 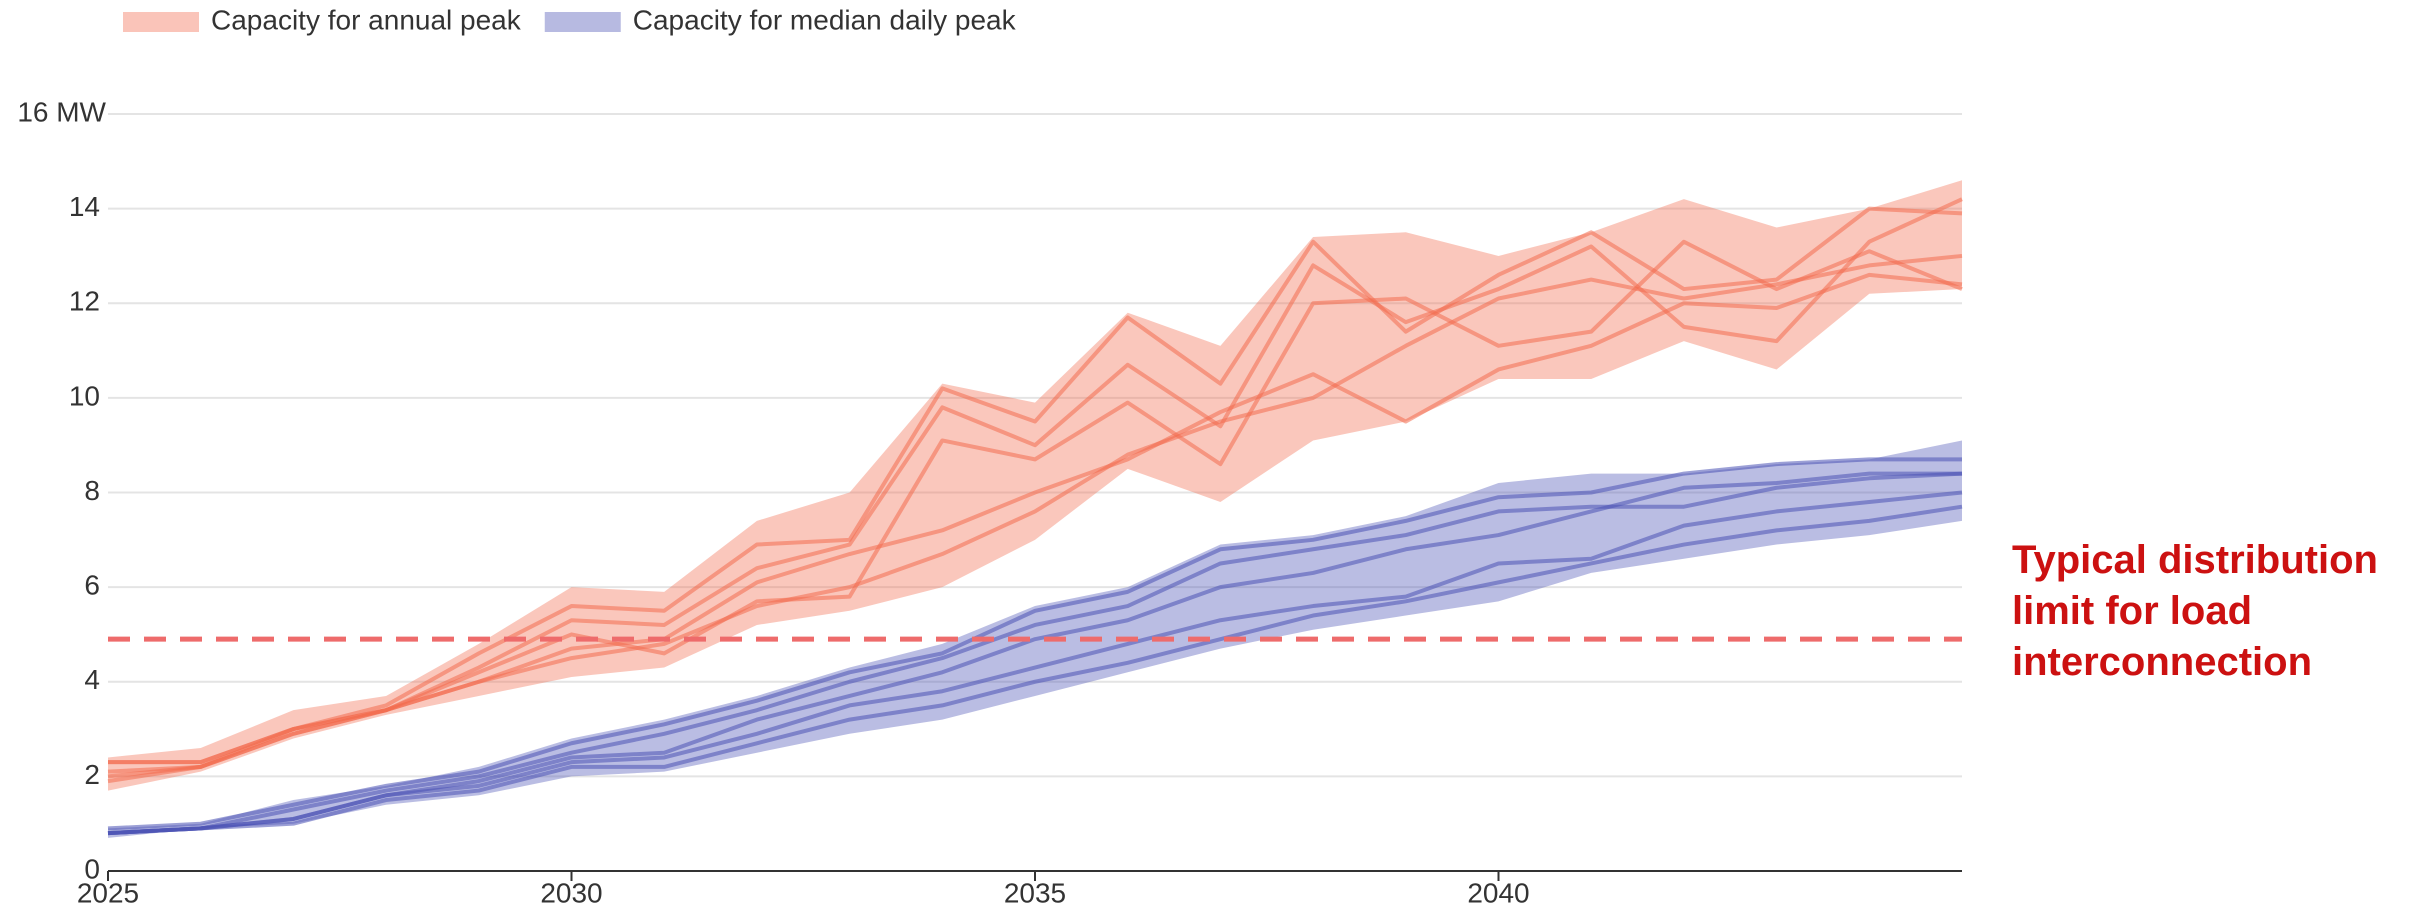 What do you see at coordinates (366, 19) in the screenshot?
I see `legend-label: Capacity for annual peak` at bounding box center [366, 19].